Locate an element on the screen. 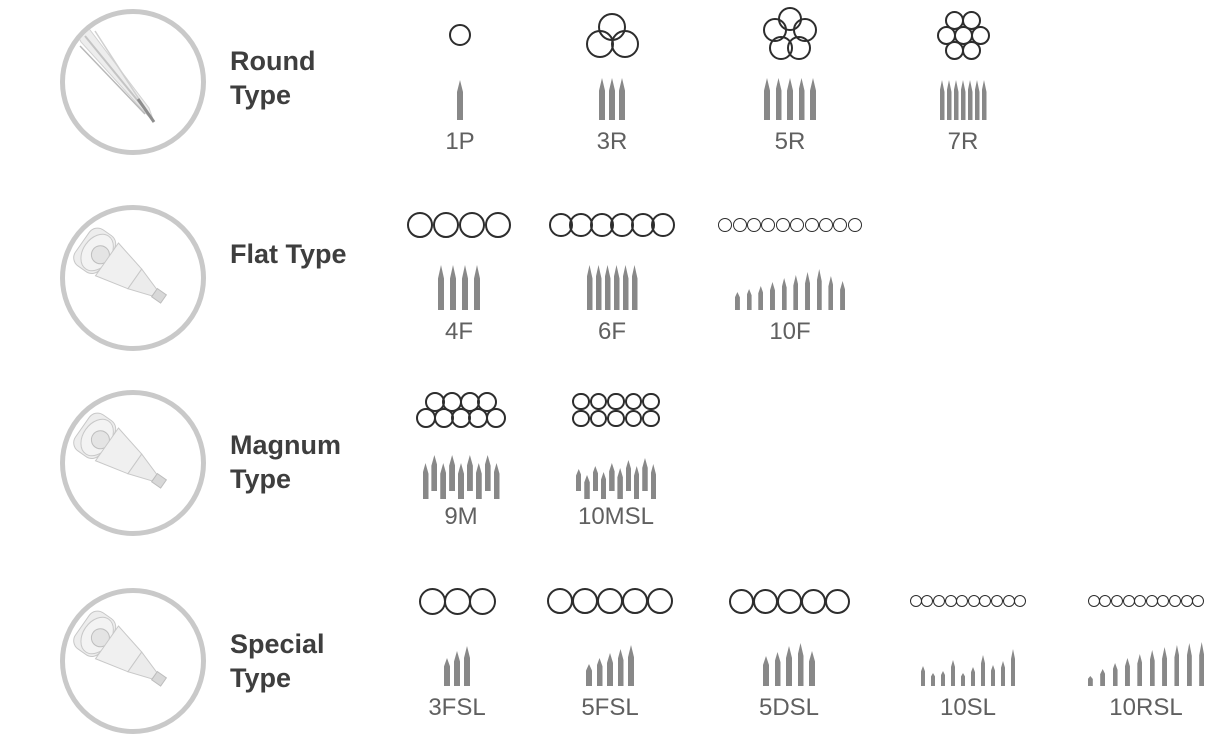 Image resolution: width=1214 pixels, height=745 pixels. needle-group-5FSL: 5FSL is located at coordinates (610, 644).